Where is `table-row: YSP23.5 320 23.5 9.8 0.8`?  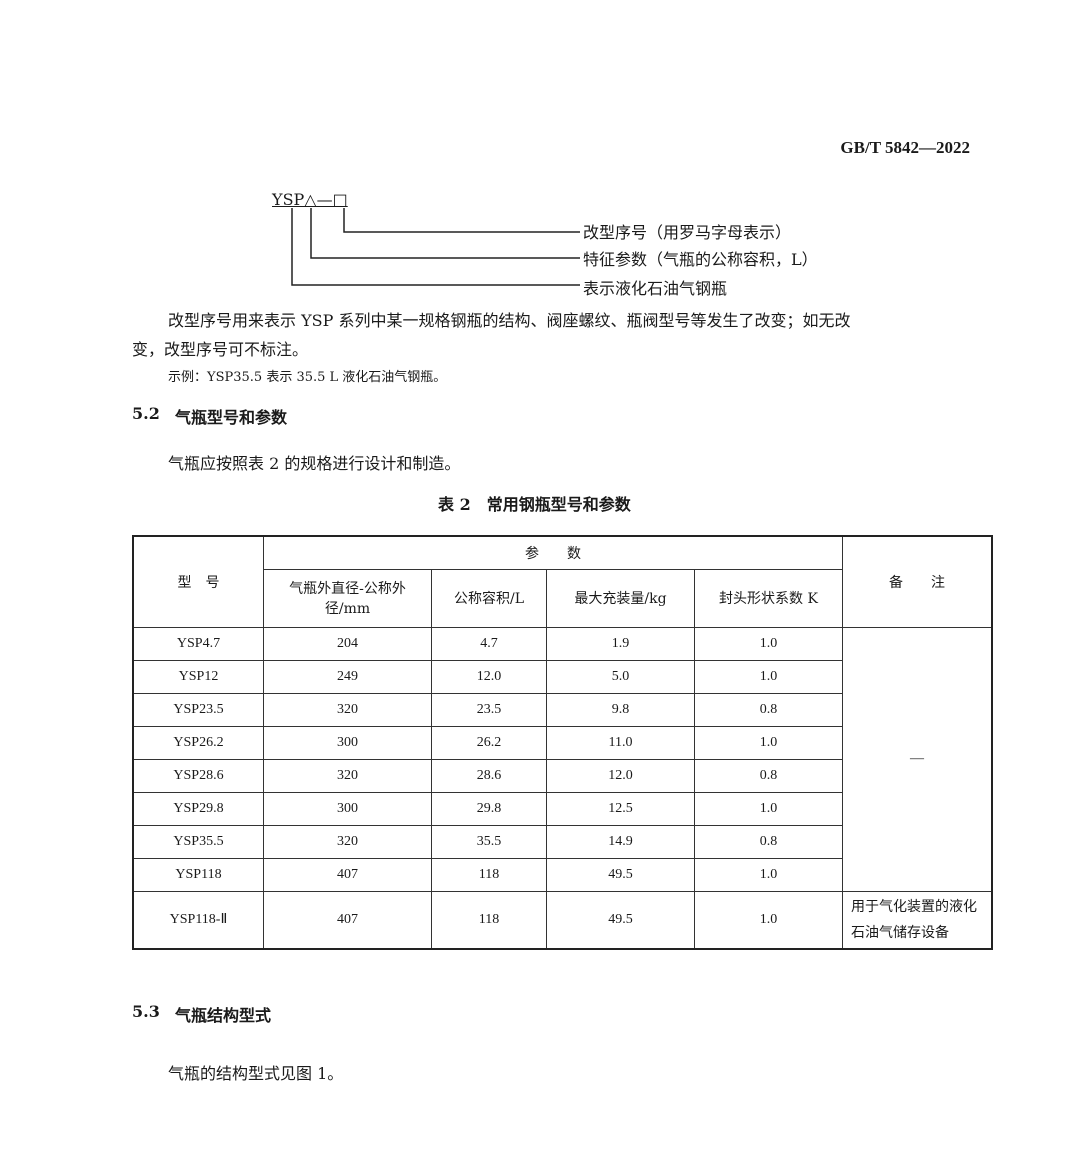
table-row: YSP23.5 320 23.5 9.8 0.8 is located at coordinates (562, 709).